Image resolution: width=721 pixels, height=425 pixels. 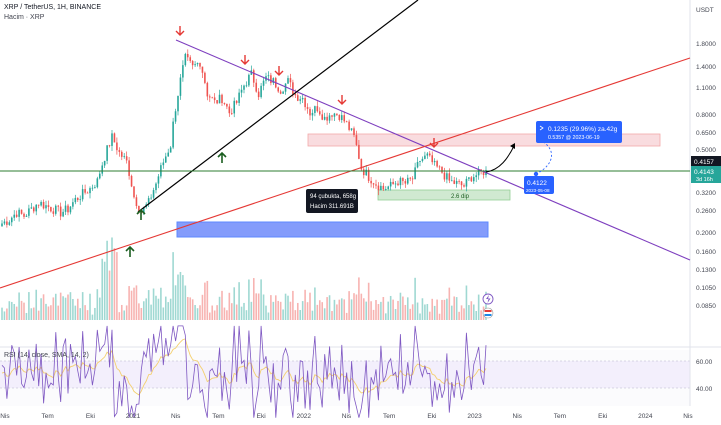 What do you see at coordinates (645, 416) in the screenshot?
I see `time-tick: 2024` at bounding box center [645, 416].